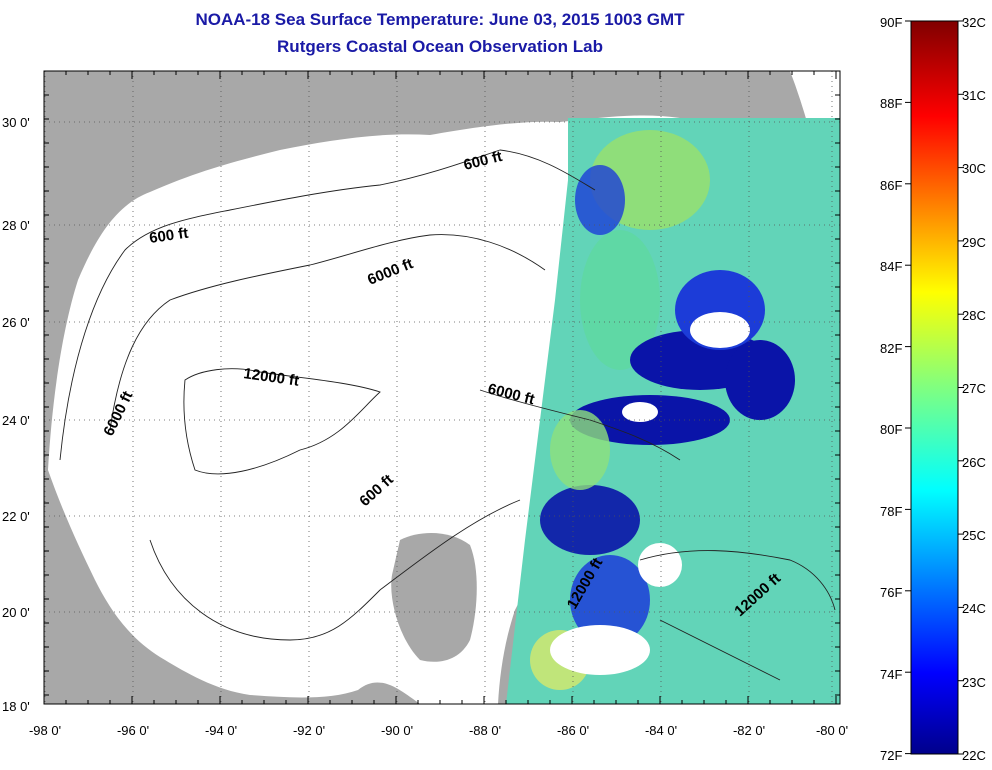 The width and height of the screenshot is (992, 770). Describe the element at coordinates (891, 755) in the screenshot. I see `cb-f-label: 72F` at that location.